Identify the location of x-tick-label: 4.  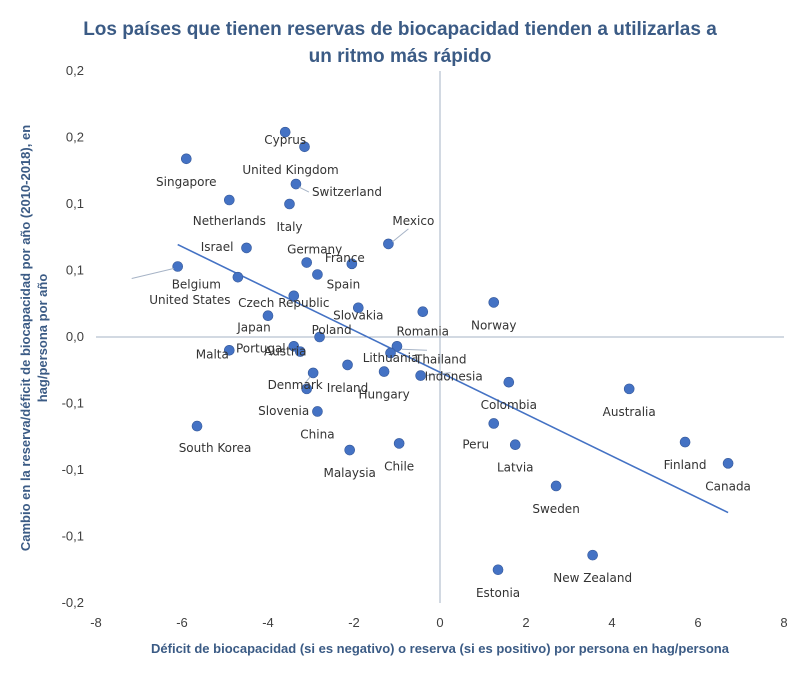
(611, 622).